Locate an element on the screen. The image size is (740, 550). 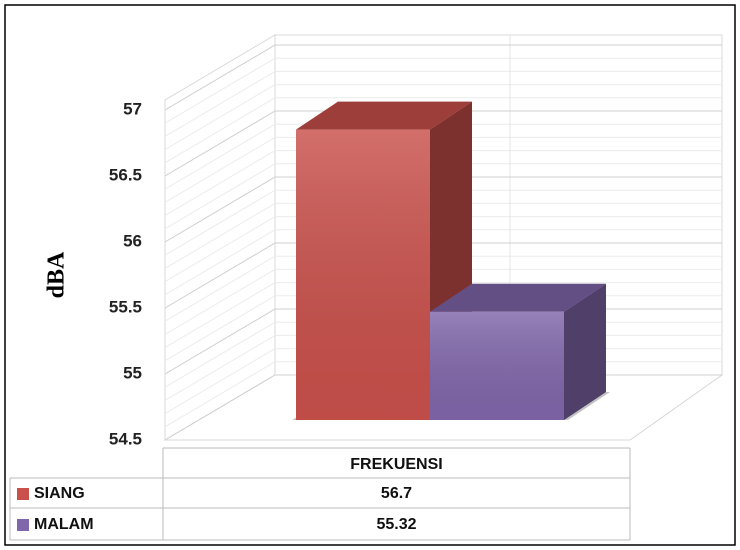
table-value: 56.7 is located at coordinates (396, 493).